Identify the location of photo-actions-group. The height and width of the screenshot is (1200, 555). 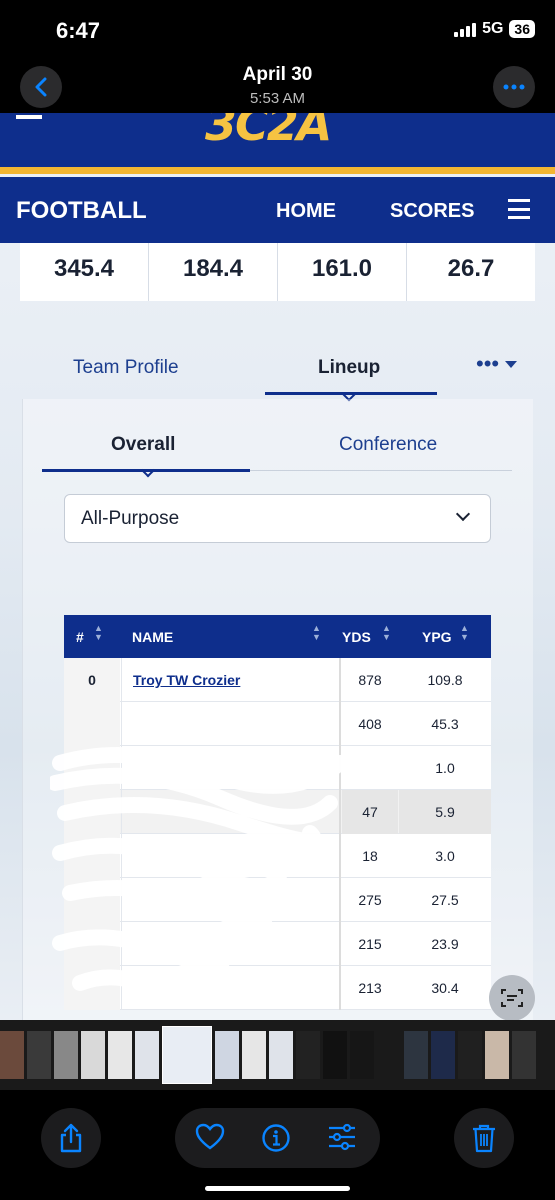
(277, 1138).